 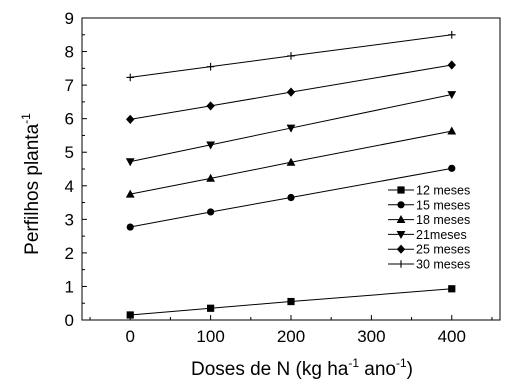 What do you see at coordinates (443, 250) in the screenshot?
I see `legend-label: 25 meses` at bounding box center [443, 250].